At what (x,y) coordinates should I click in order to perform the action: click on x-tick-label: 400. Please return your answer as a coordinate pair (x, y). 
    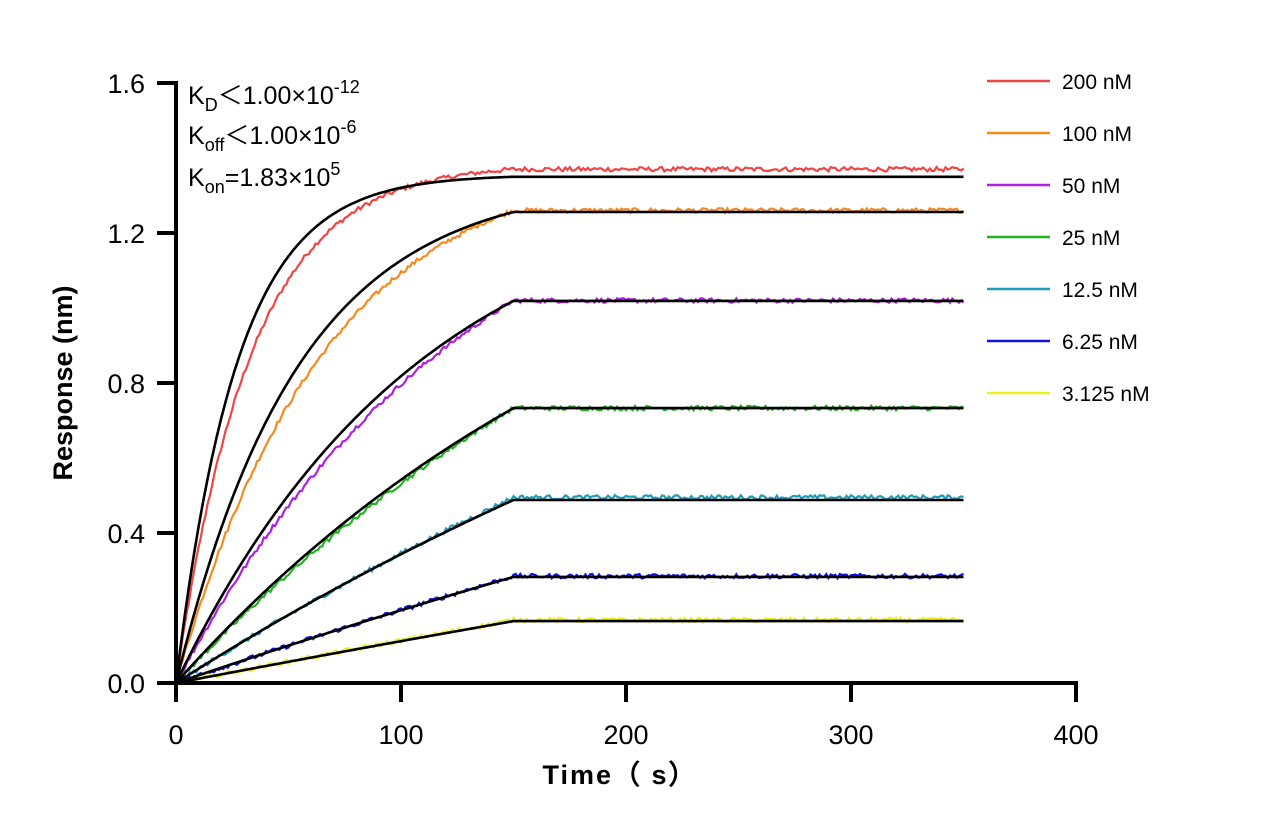
    Looking at the image, I should click on (1075, 735).